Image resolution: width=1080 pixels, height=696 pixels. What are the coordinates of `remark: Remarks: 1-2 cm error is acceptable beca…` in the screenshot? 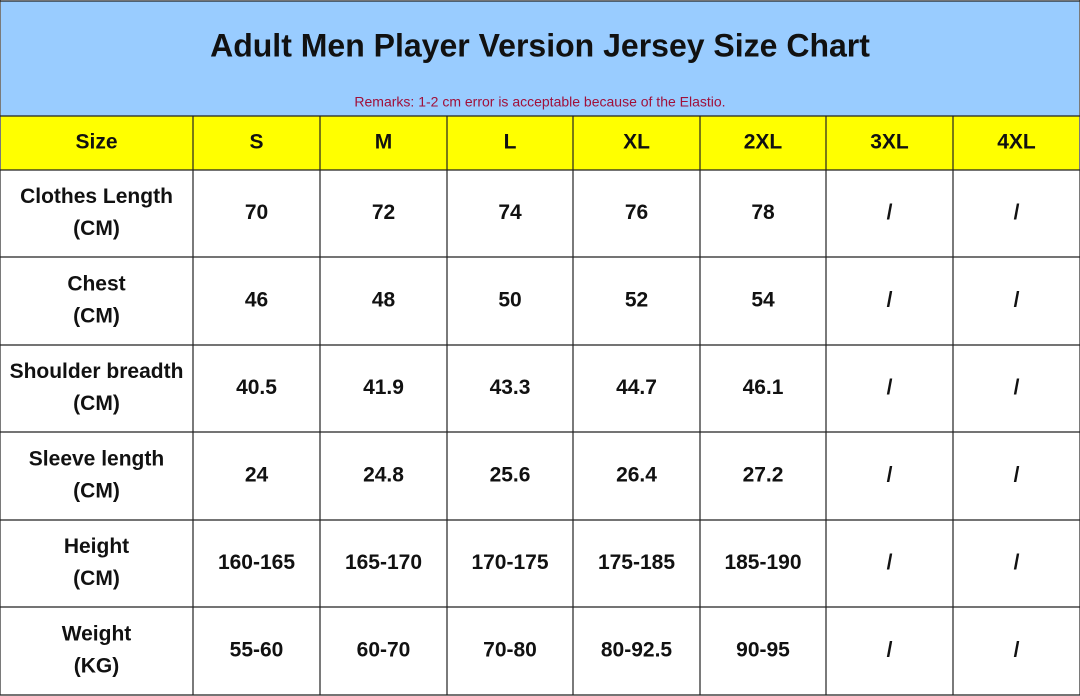 It's located at (539, 102).